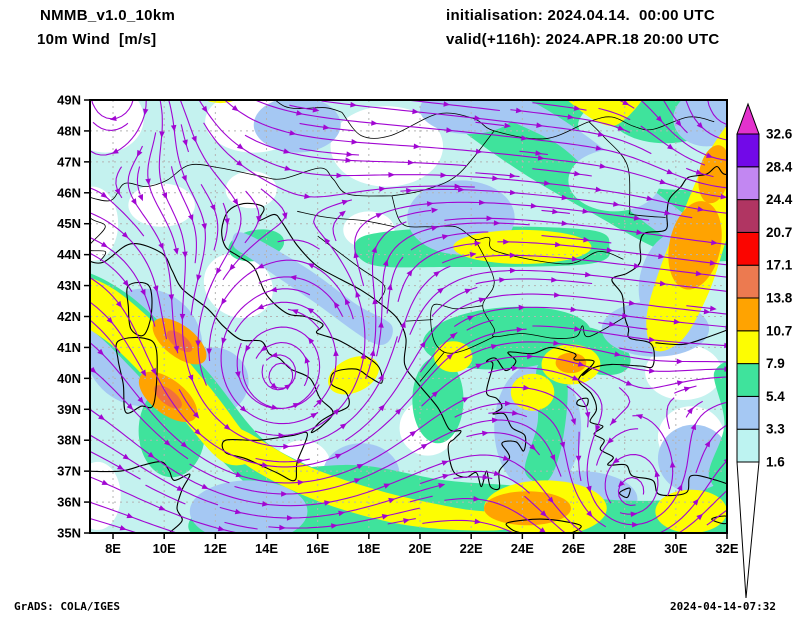 The height and width of the screenshot is (618, 800). What do you see at coordinates (581, 15) in the screenshot?
I see `init-time: initialisation: 2024.04.14. 00:00 UTC` at bounding box center [581, 15].